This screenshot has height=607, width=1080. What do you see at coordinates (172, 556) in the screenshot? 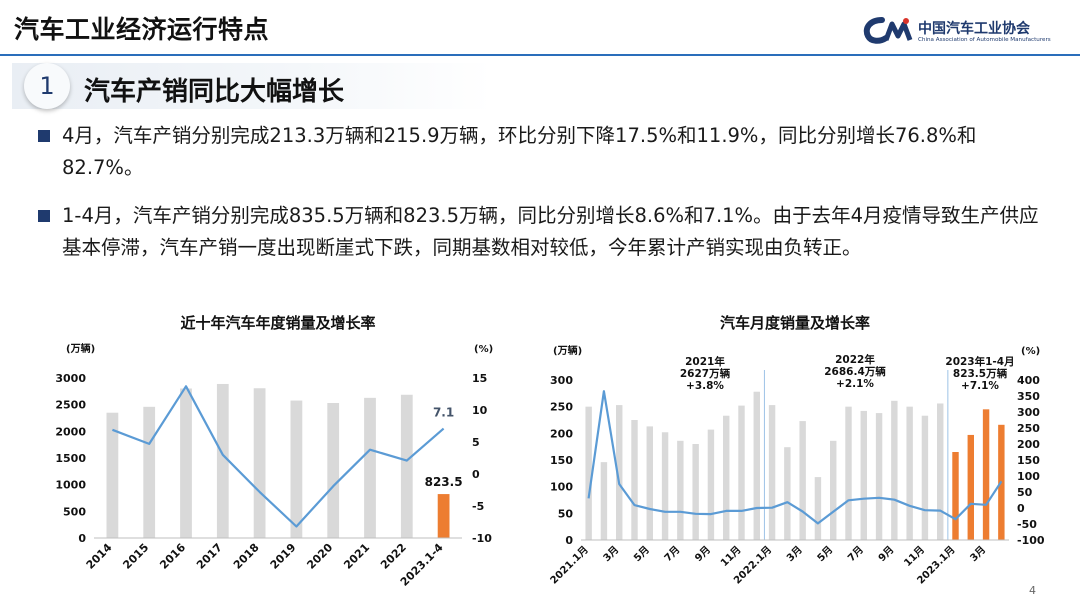
I see `x-tick-label: 2016` at bounding box center [172, 556].